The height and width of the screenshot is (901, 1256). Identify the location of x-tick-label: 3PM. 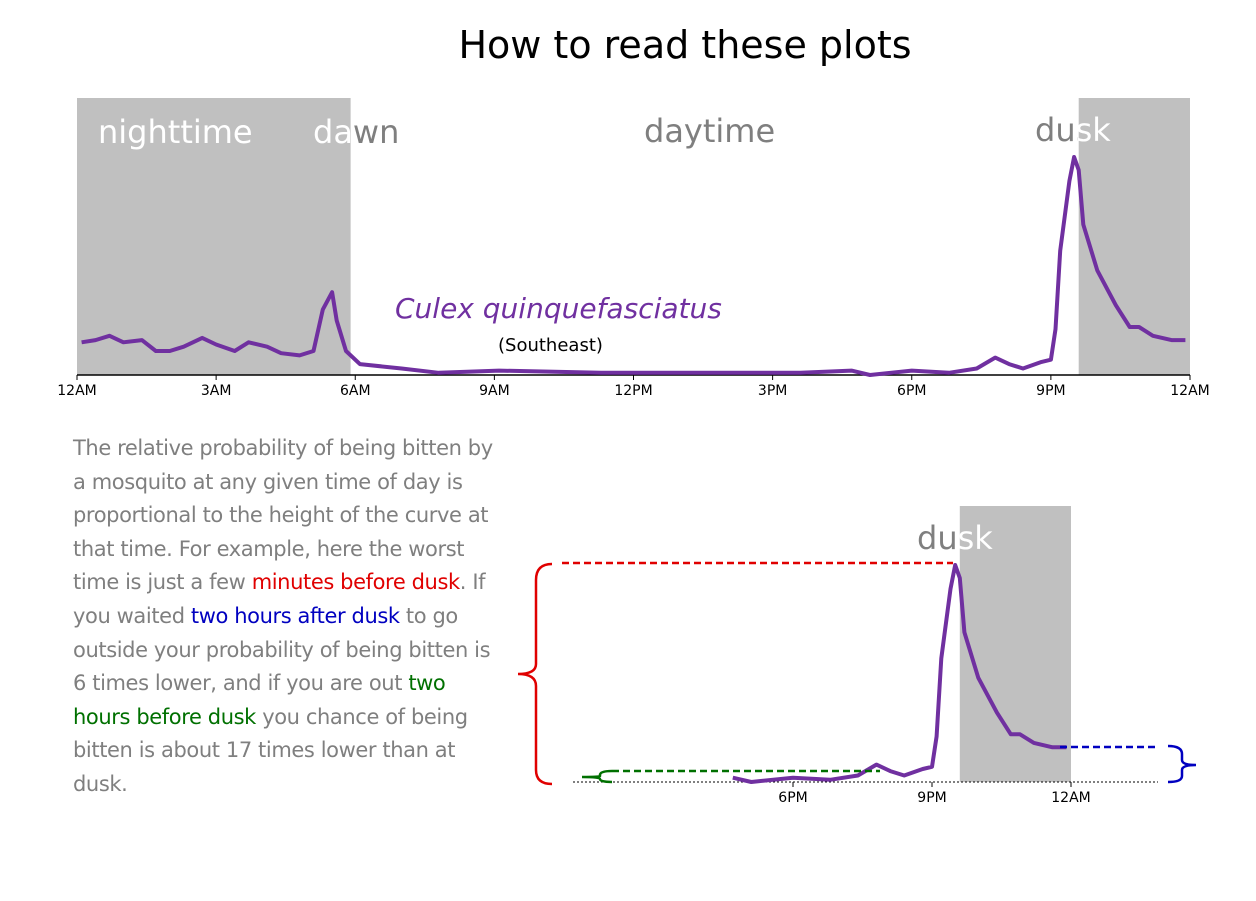
(772, 391).